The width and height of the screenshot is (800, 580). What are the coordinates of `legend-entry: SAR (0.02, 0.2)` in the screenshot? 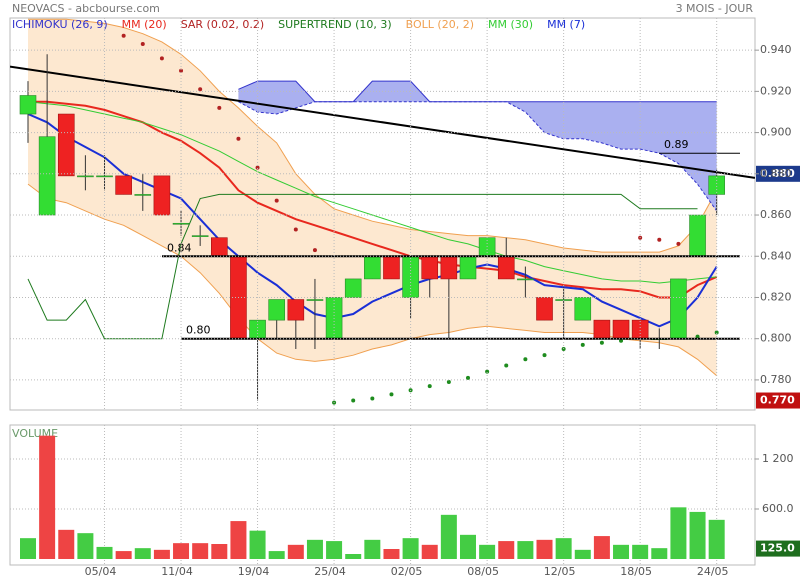 It's located at (222, 24).